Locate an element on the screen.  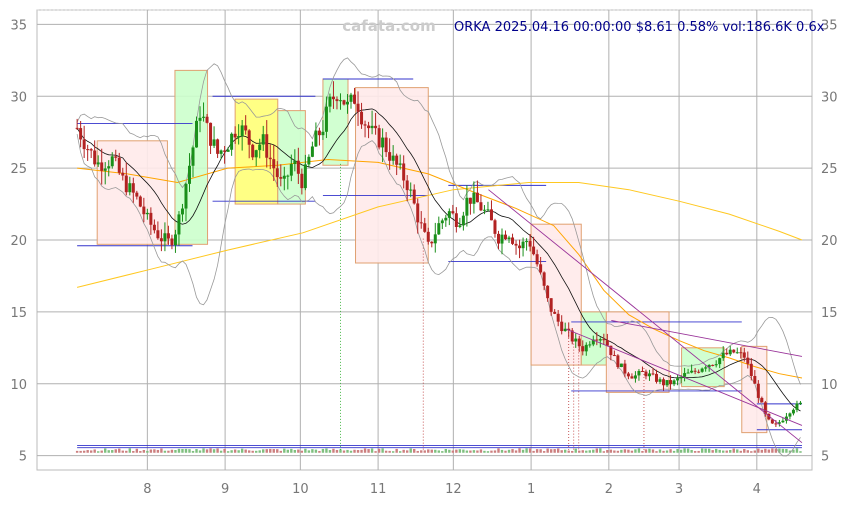
x-tick-label: 12 is located at coordinates (453, 489).